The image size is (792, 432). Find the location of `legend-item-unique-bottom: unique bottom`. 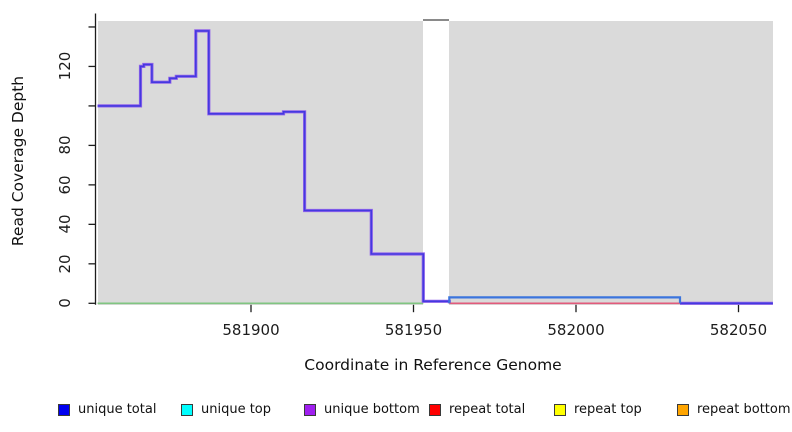

legend-item-unique-bottom: unique bottom is located at coordinates (362, 409).